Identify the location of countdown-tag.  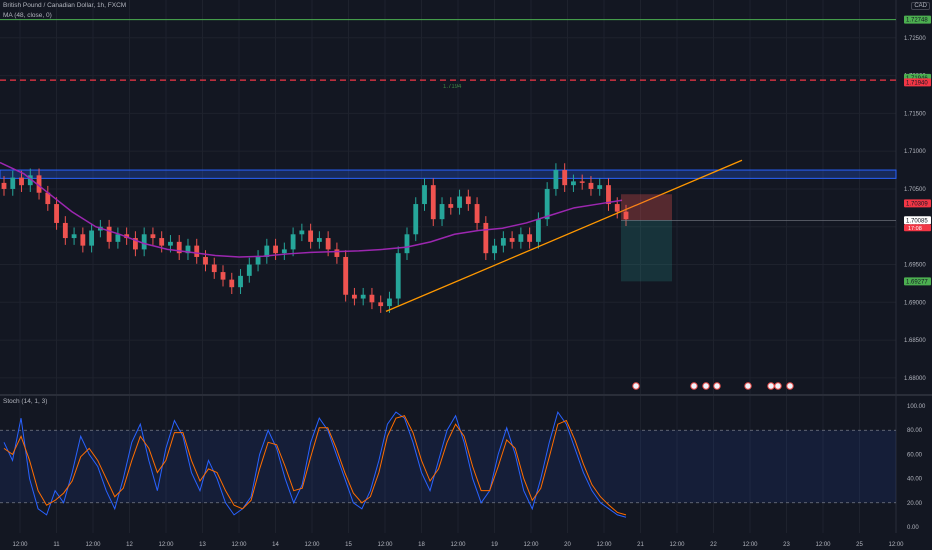
(917, 228).